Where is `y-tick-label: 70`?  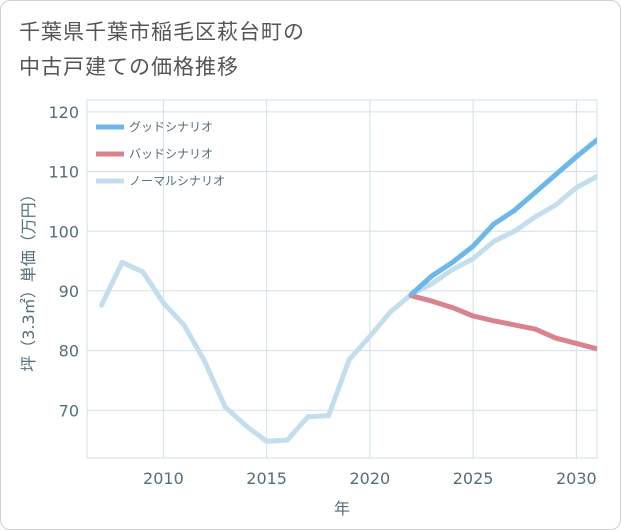 y-tick-label: 70 is located at coordinates (69, 410).